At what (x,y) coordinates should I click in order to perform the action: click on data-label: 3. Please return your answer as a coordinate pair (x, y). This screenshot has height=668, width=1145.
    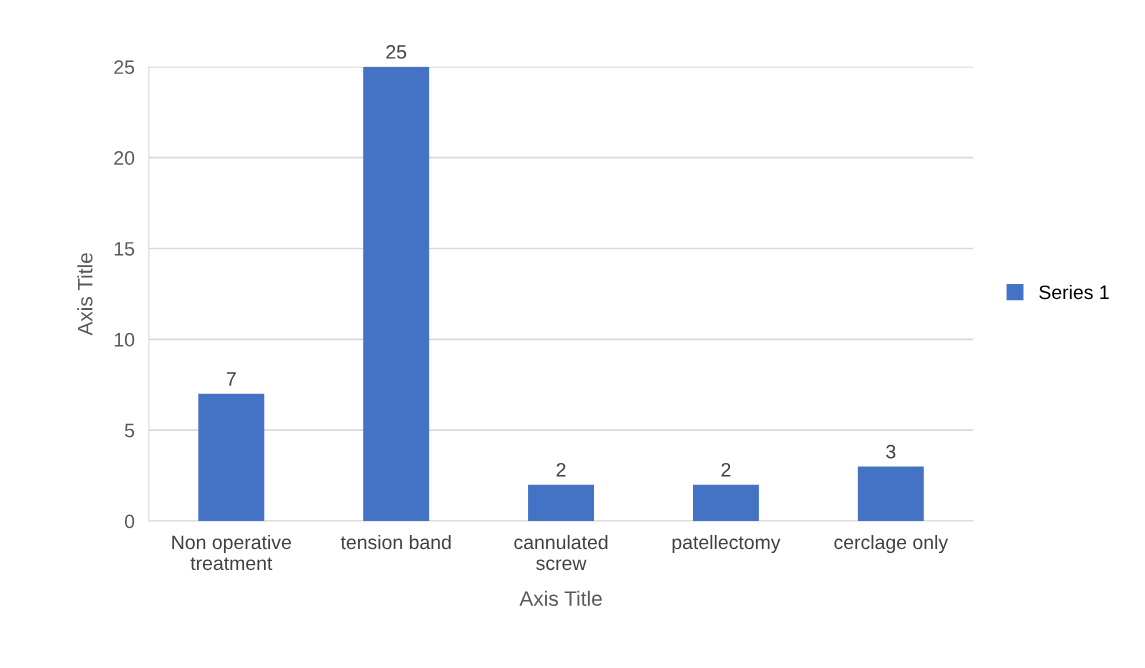
    Looking at the image, I should click on (891, 451).